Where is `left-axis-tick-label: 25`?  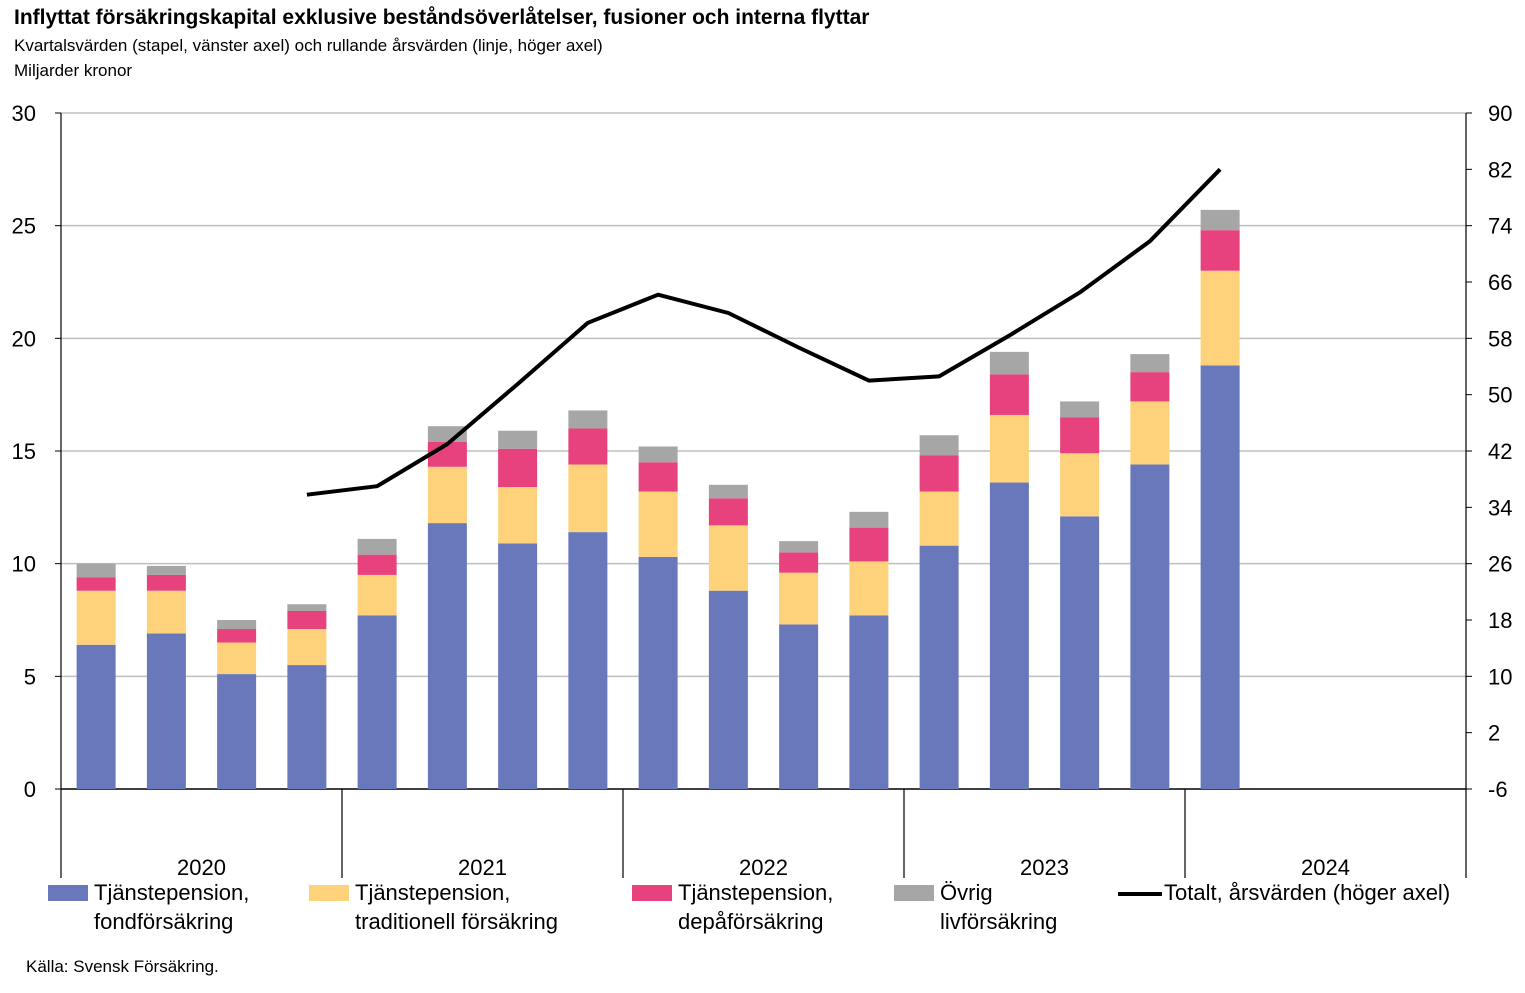 left-axis-tick-label: 25 is located at coordinates (24, 226).